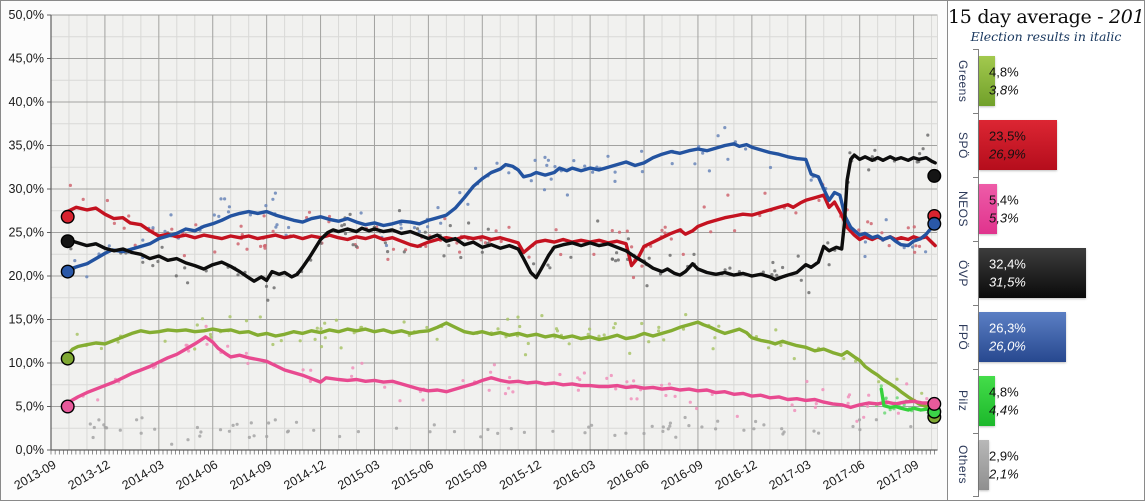  Describe the element at coordinates (26, 363) in the screenshot. I see `y-tick-label: 10,0%` at that location.